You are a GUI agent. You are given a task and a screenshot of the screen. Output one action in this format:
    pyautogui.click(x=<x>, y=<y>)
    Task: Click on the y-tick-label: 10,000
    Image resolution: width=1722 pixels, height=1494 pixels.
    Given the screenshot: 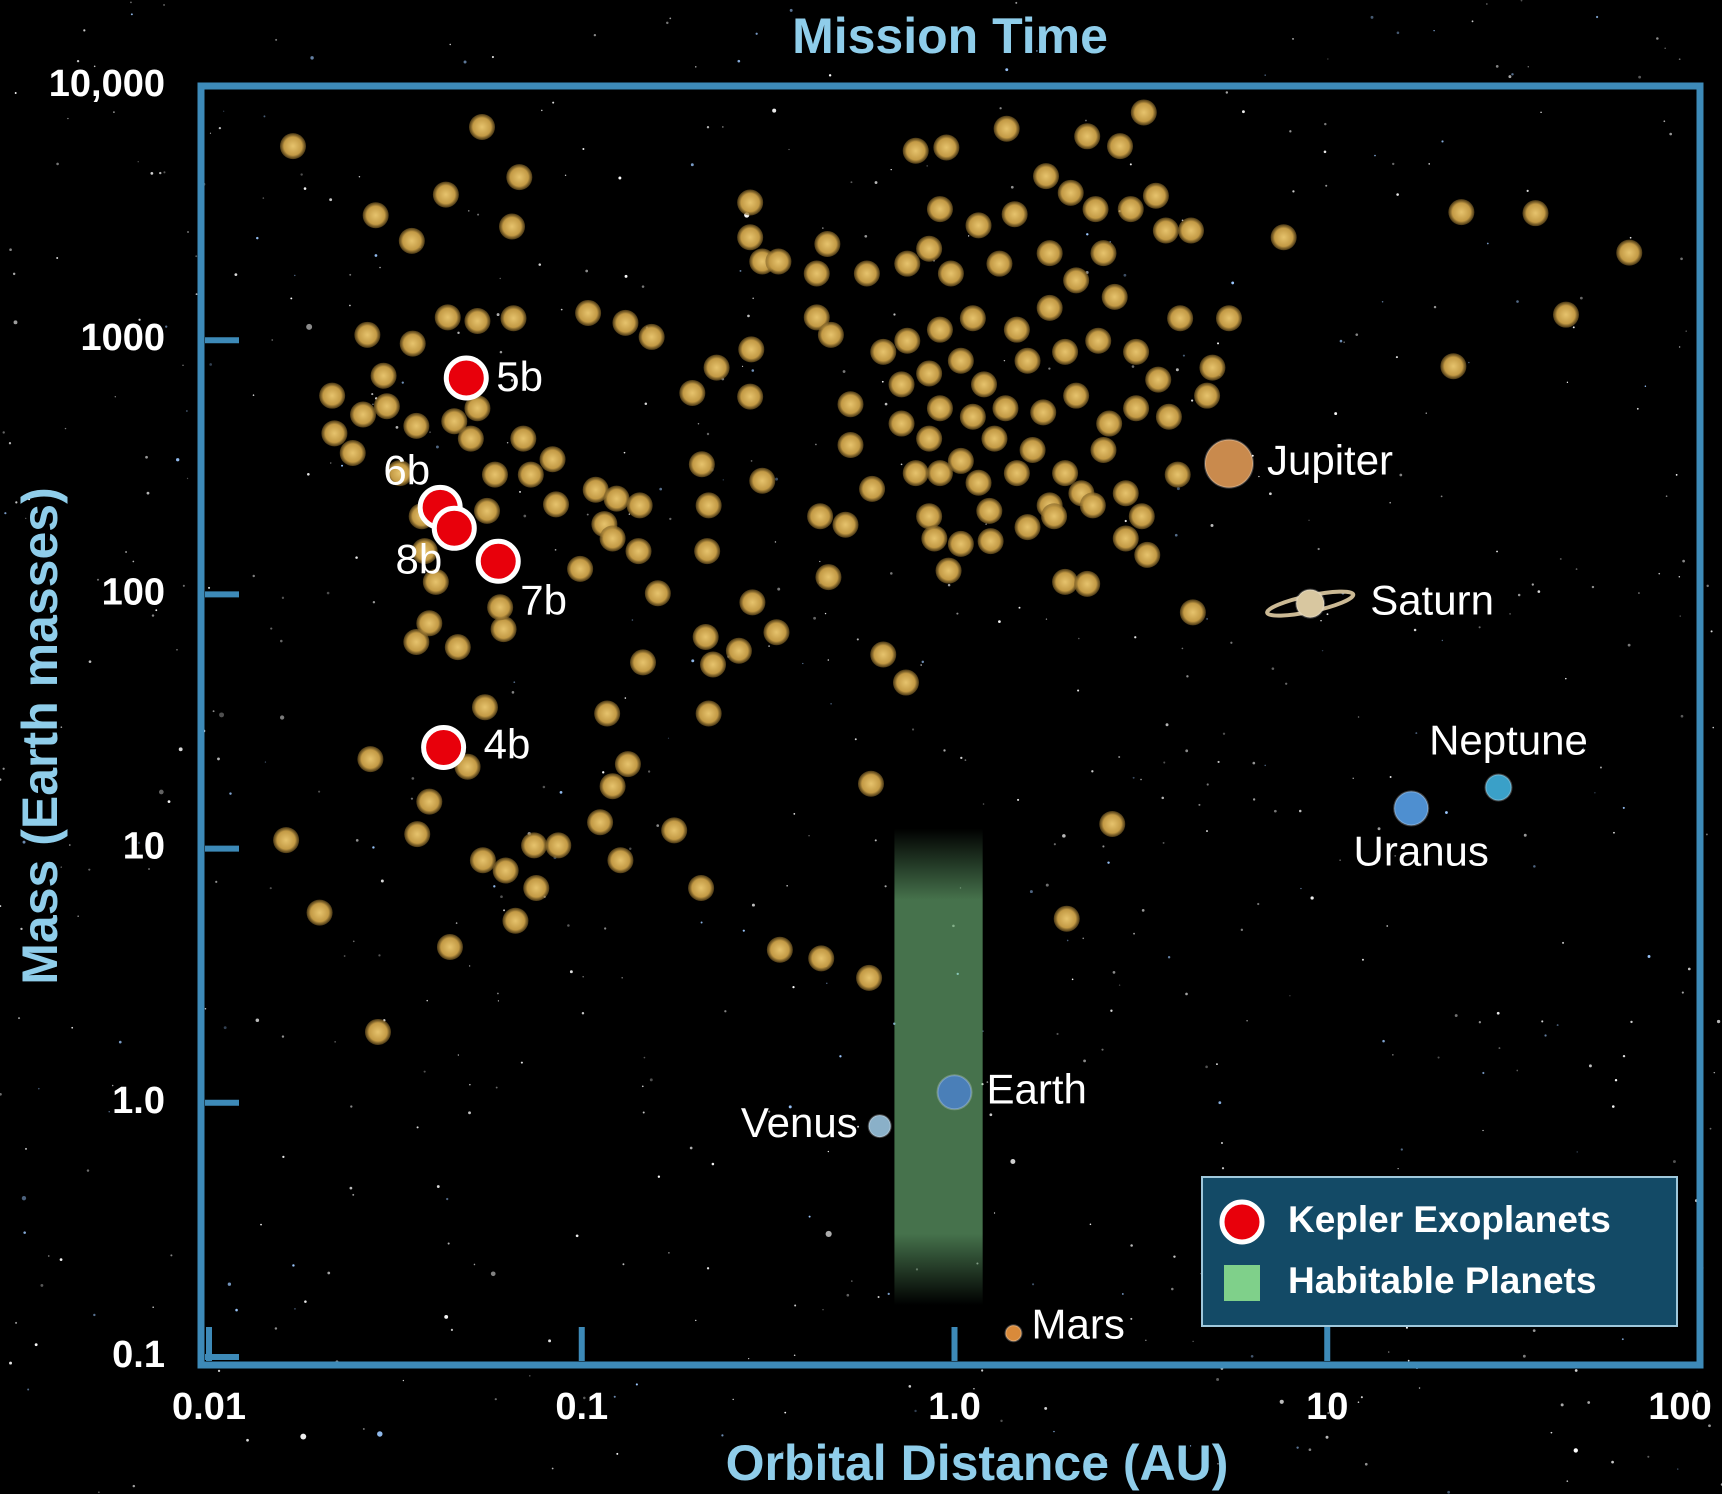 What is the action you would take?
    pyautogui.click(x=107, y=84)
    